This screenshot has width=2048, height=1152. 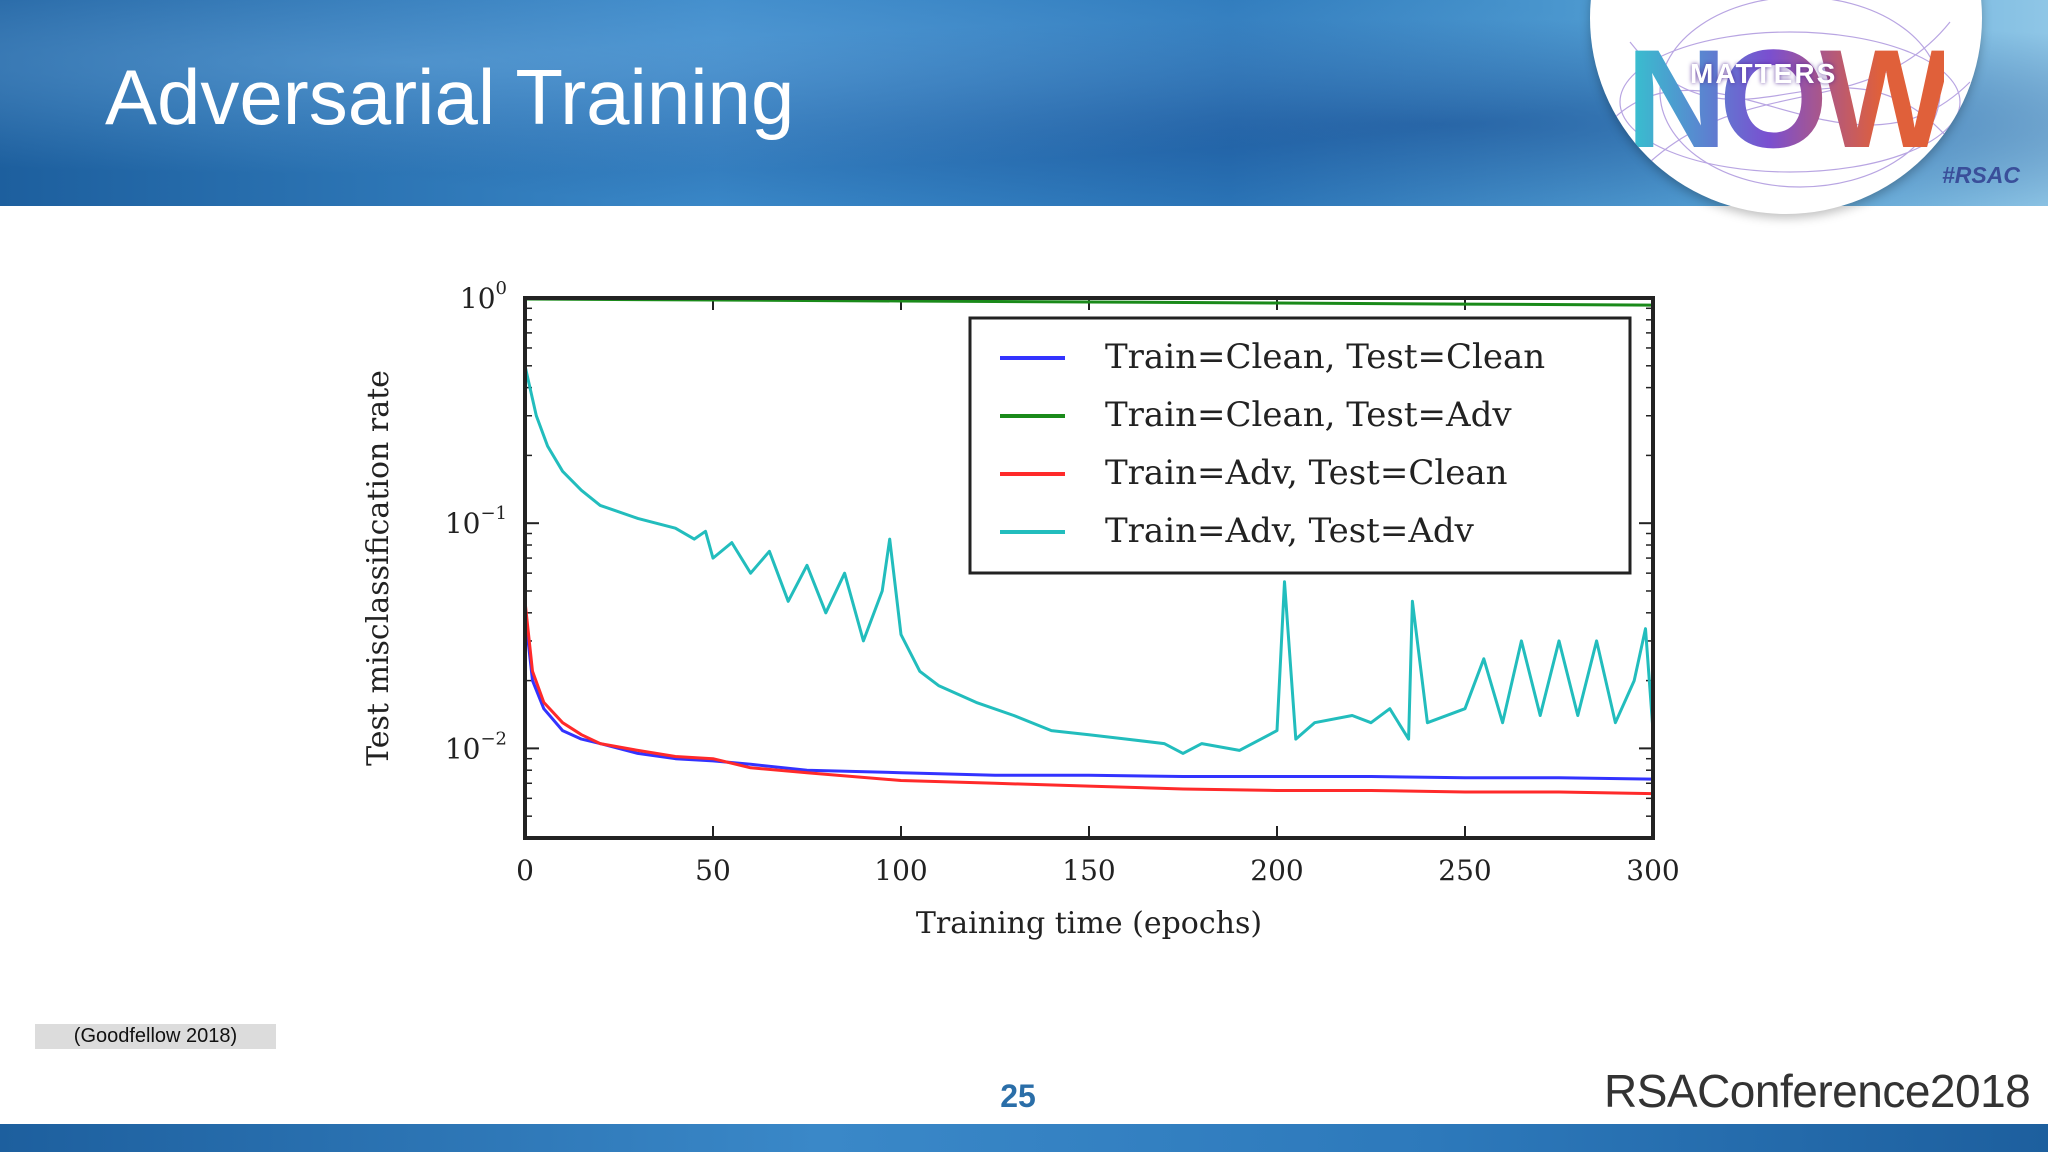 What do you see at coordinates (483, 296) in the screenshot?
I see `y-tick-label: 10⁰` at bounding box center [483, 296].